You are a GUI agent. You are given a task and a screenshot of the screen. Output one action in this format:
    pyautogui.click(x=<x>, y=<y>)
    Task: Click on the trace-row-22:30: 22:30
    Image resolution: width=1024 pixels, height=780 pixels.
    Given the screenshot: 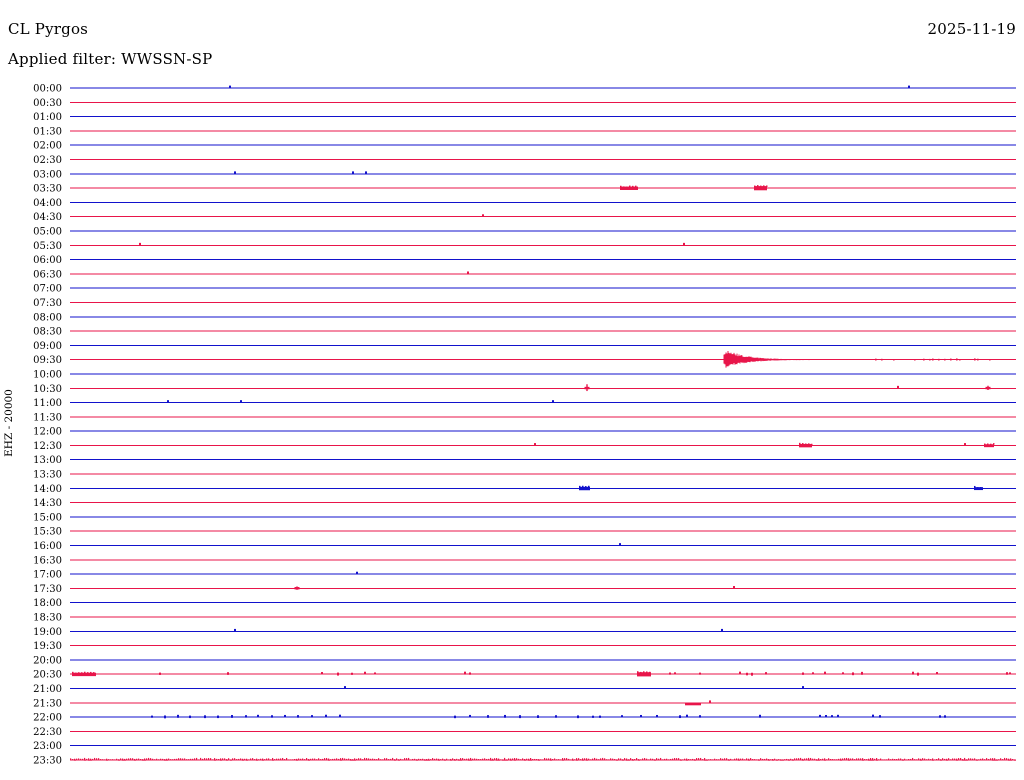 What is the action you would take?
    pyautogui.click(x=524, y=732)
    